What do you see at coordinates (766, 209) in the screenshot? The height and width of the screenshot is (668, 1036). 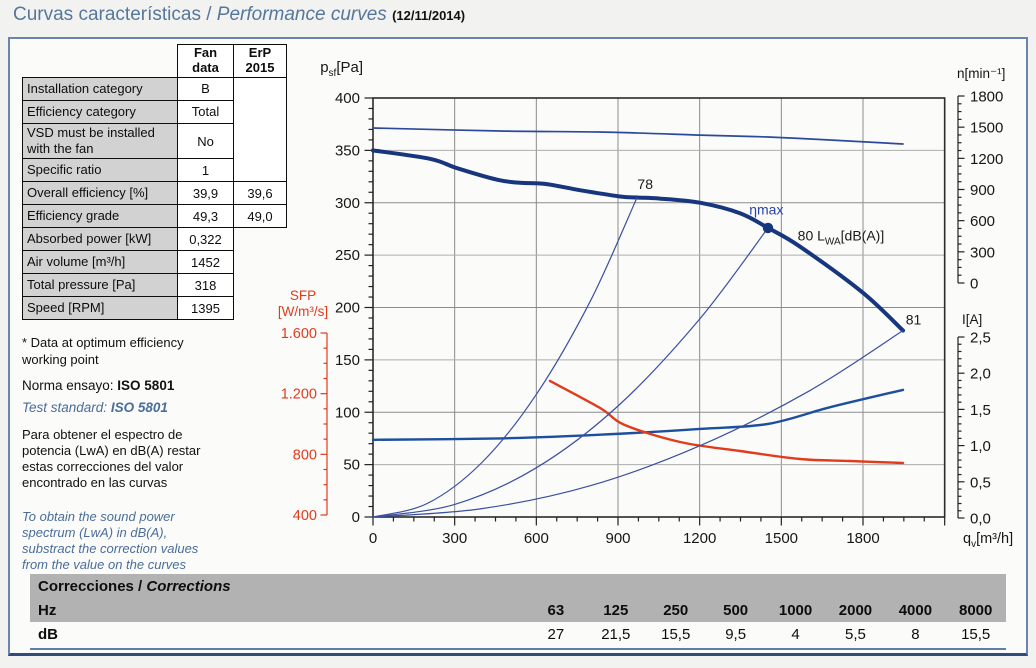 I see `label-eta-max: ηmax` at bounding box center [766, 209].